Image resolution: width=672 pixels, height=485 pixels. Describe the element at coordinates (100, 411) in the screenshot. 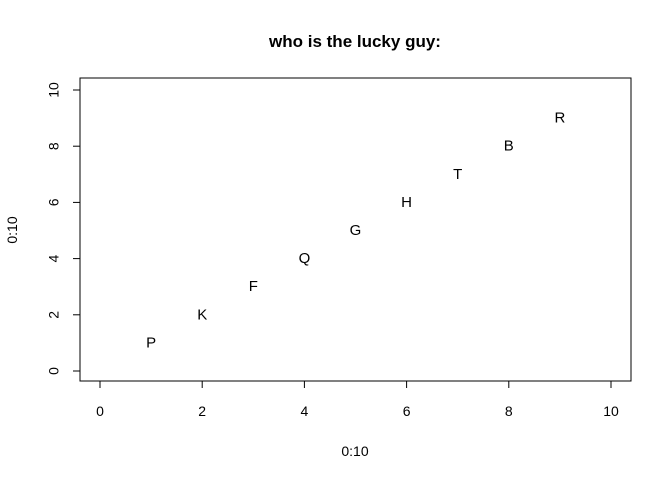

I see `x-tick-label: 0` at that location.